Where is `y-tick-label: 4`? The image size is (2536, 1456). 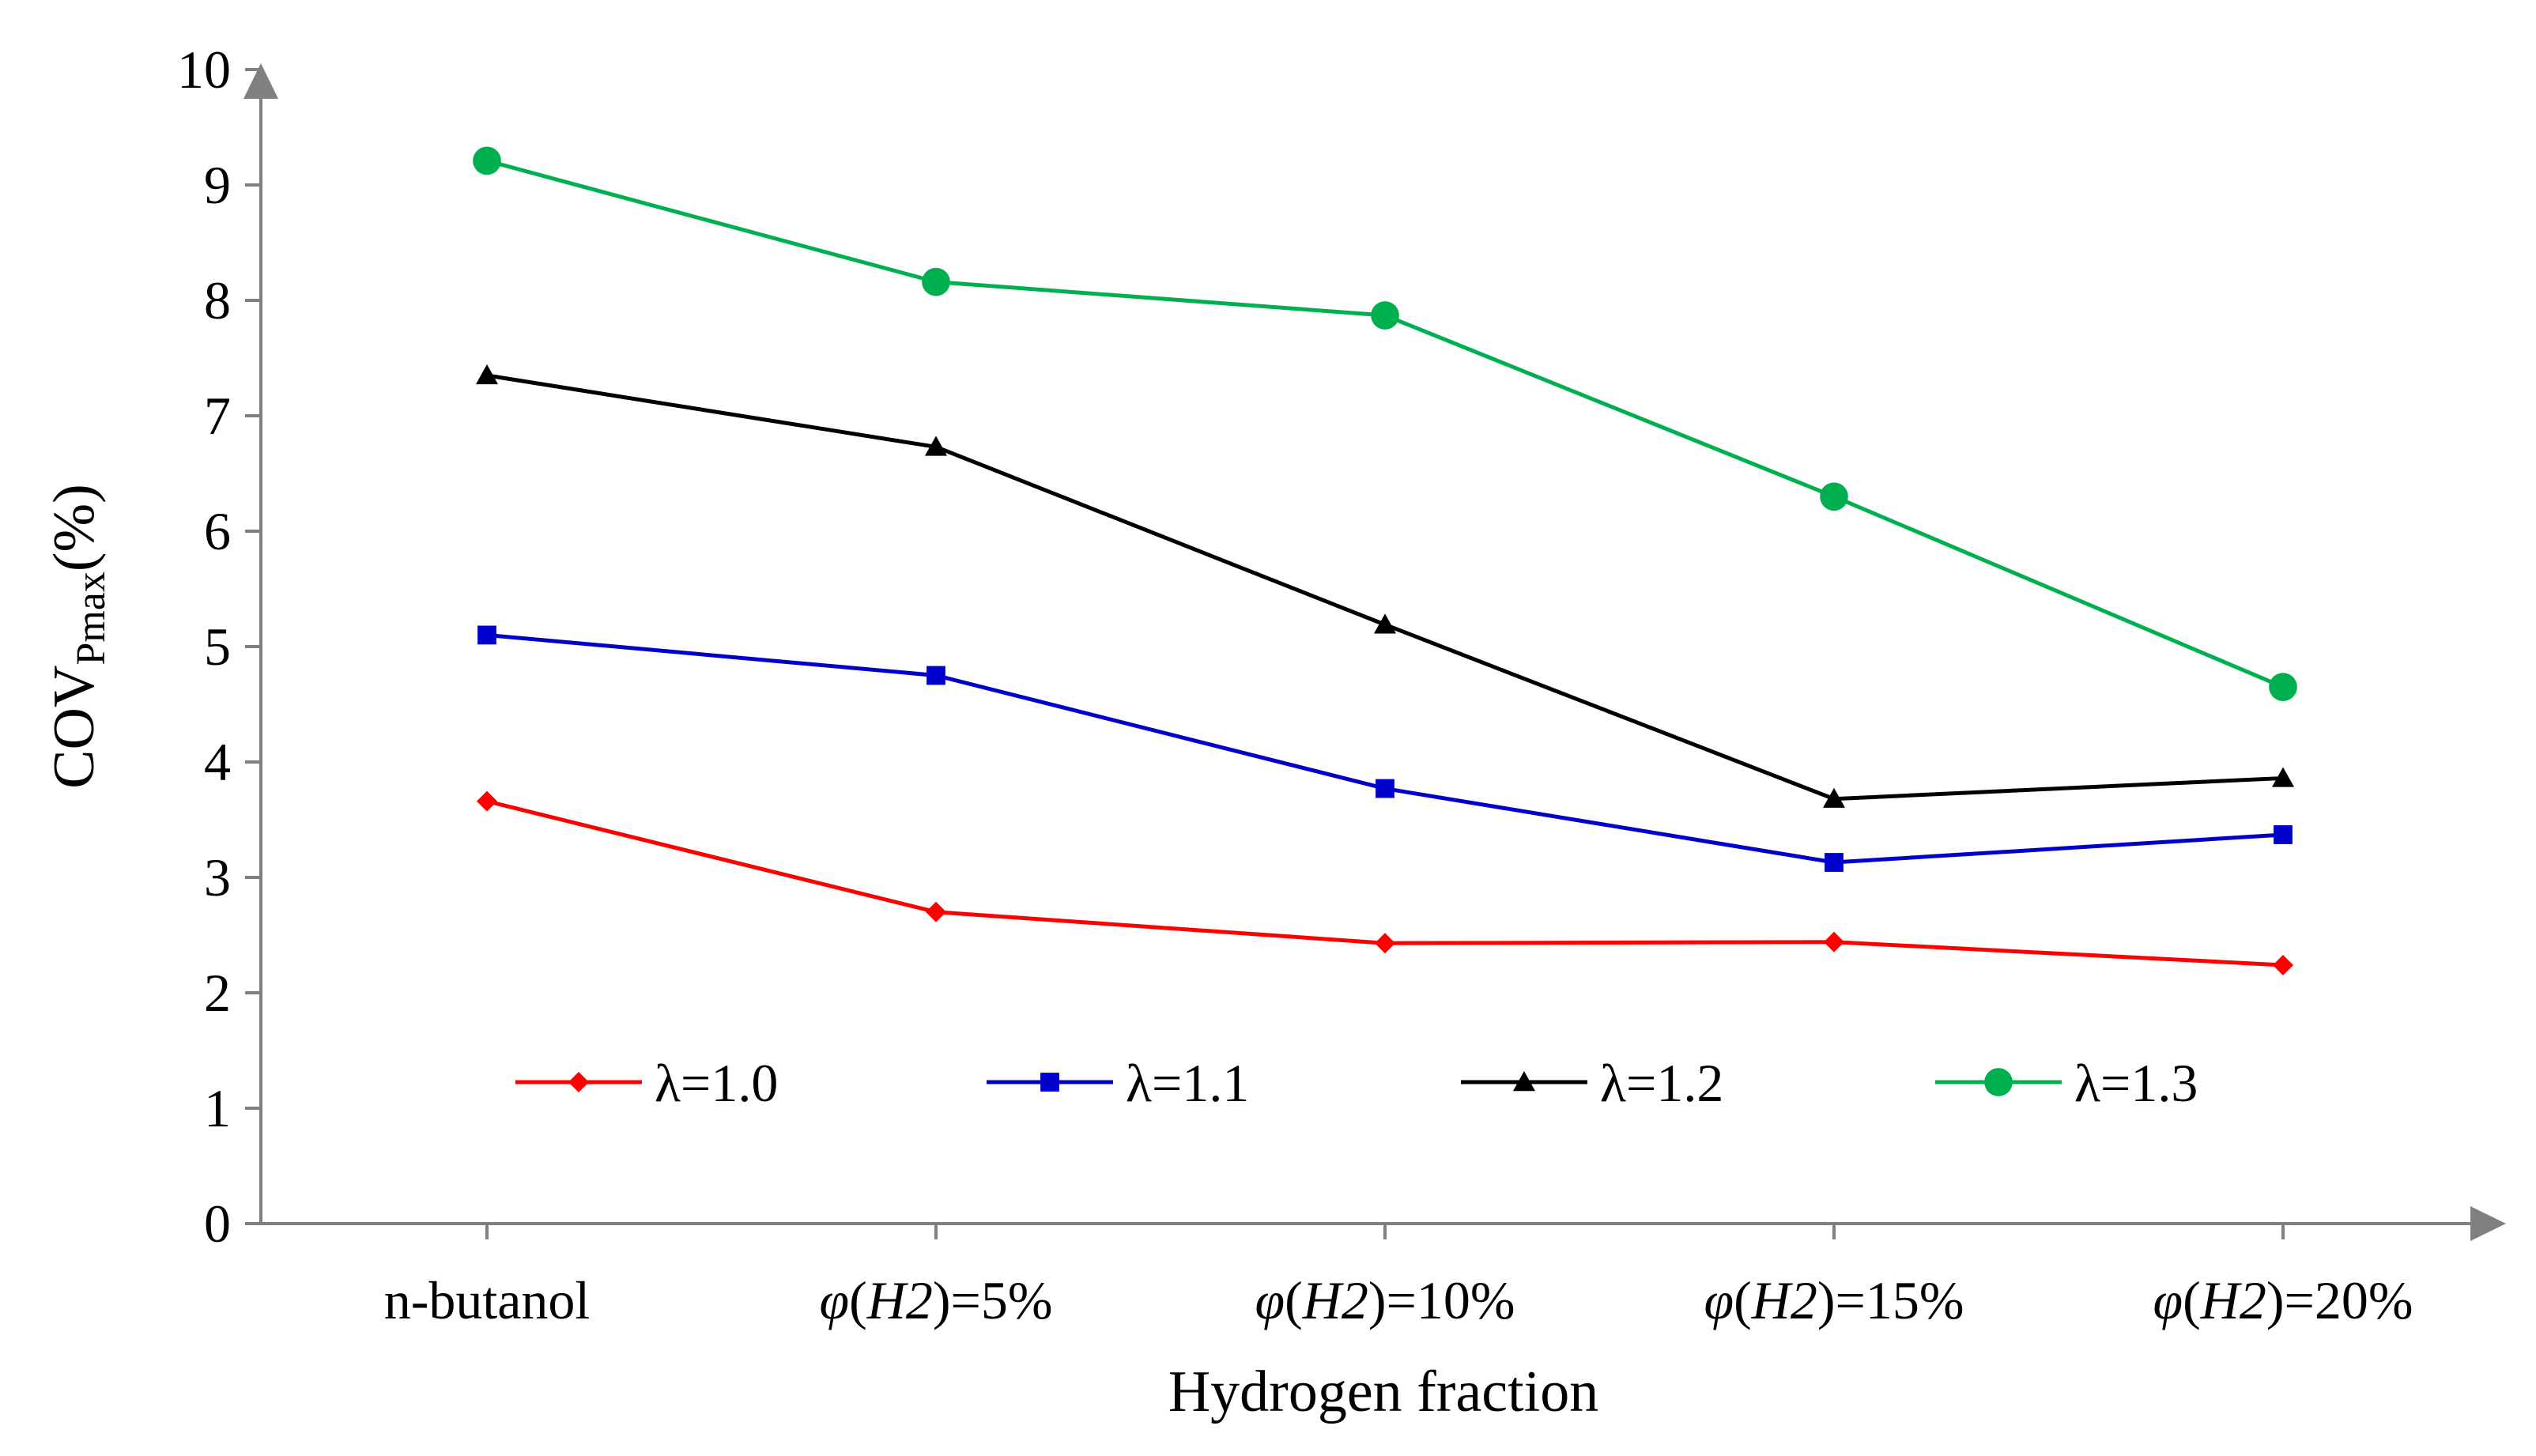 y-tick-label: 4 is located at coordinates (217, 762).